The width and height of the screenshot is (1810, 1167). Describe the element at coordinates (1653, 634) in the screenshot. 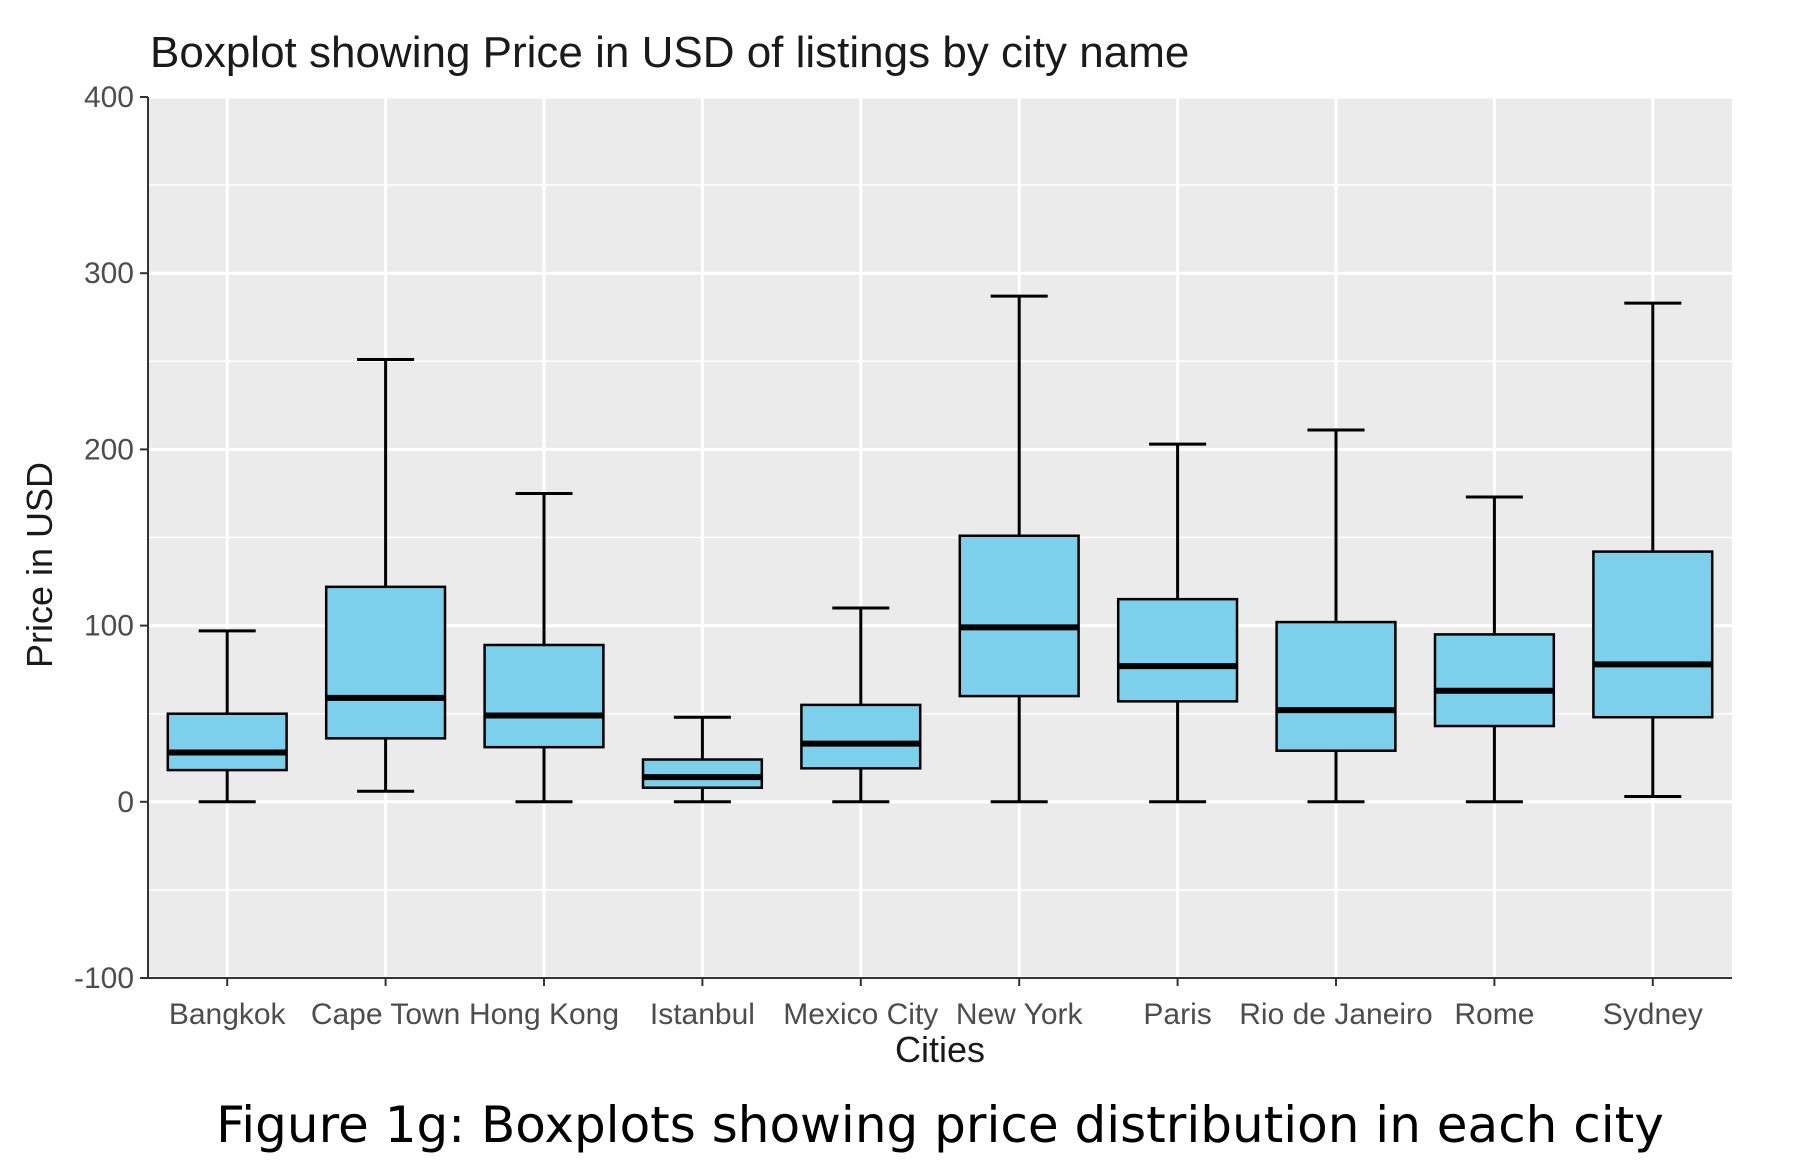

I see `box-sydney` at that location.